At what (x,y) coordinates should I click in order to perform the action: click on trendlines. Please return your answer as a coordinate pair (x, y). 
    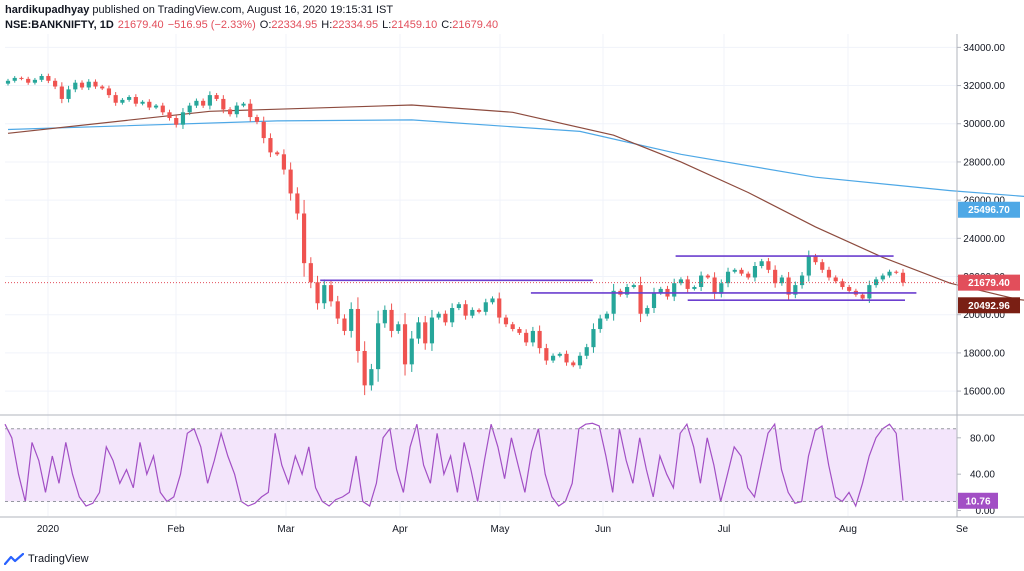
    Looking at the image, I should click on (618, 278).